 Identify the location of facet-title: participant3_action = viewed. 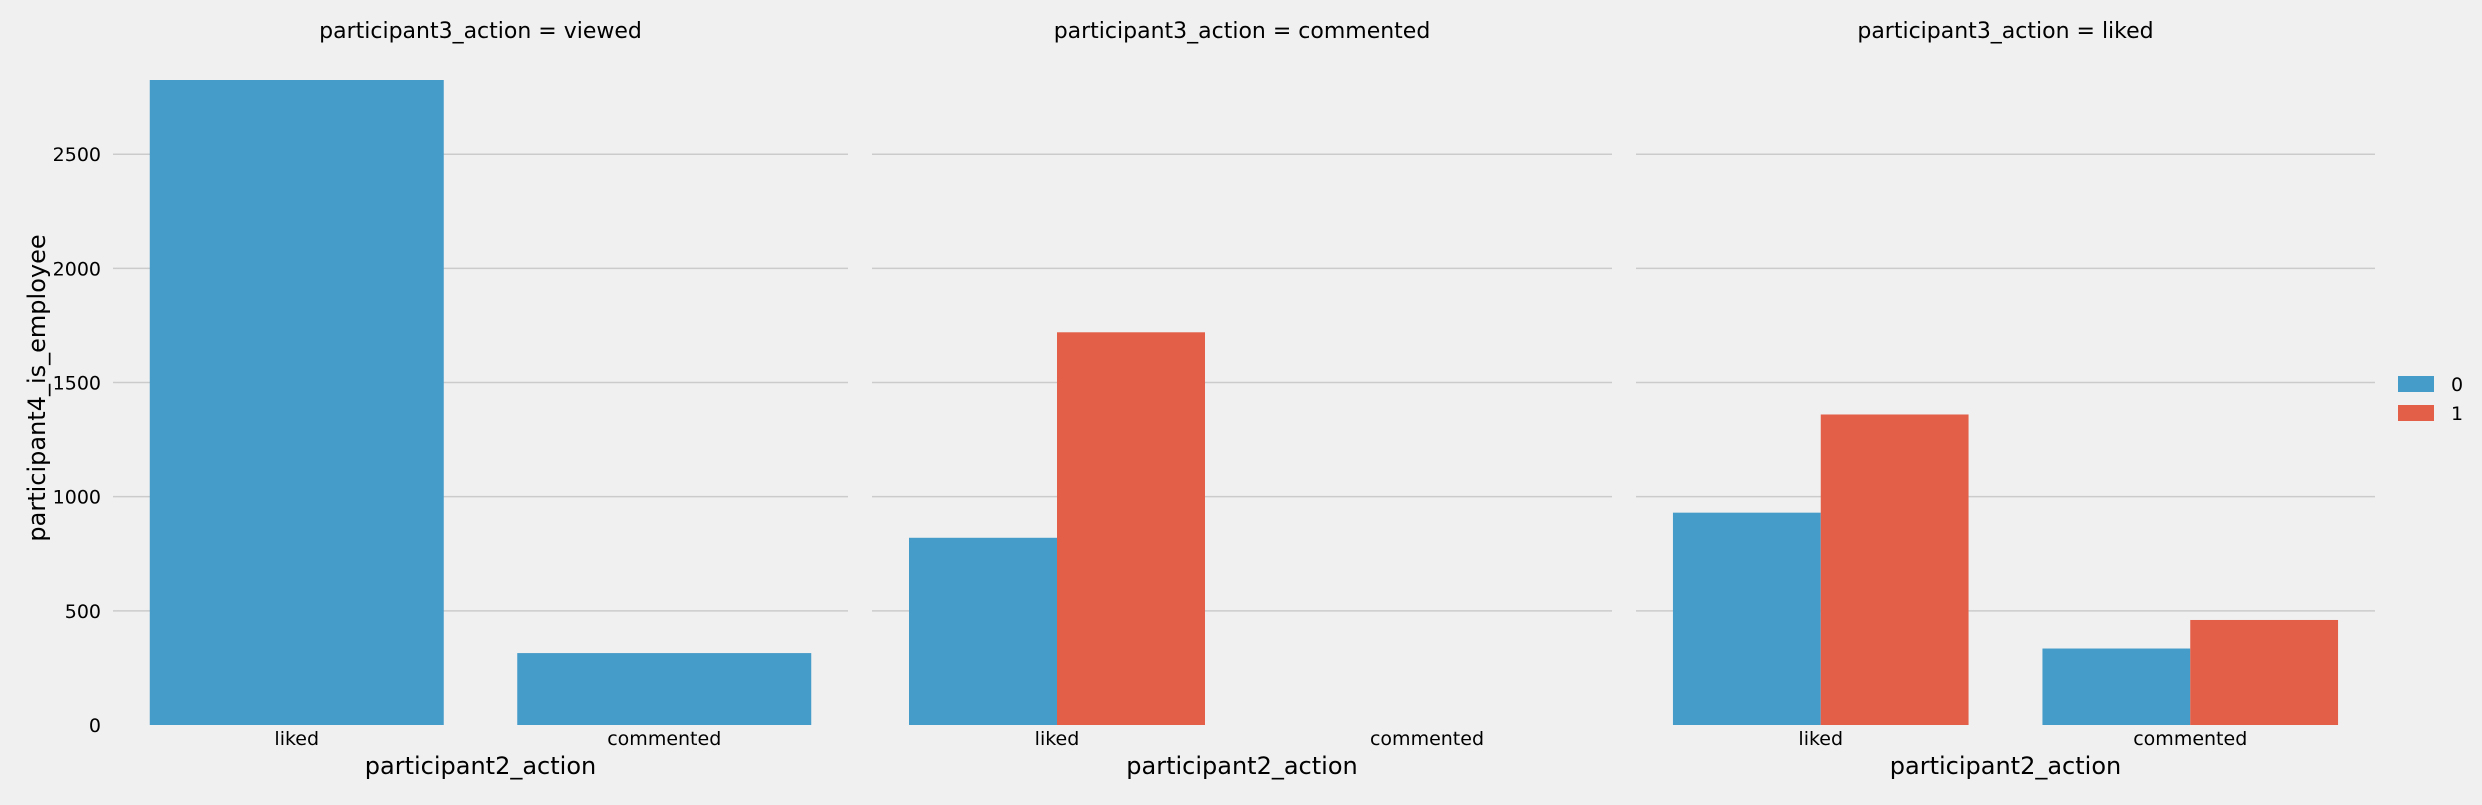
(480, 31).